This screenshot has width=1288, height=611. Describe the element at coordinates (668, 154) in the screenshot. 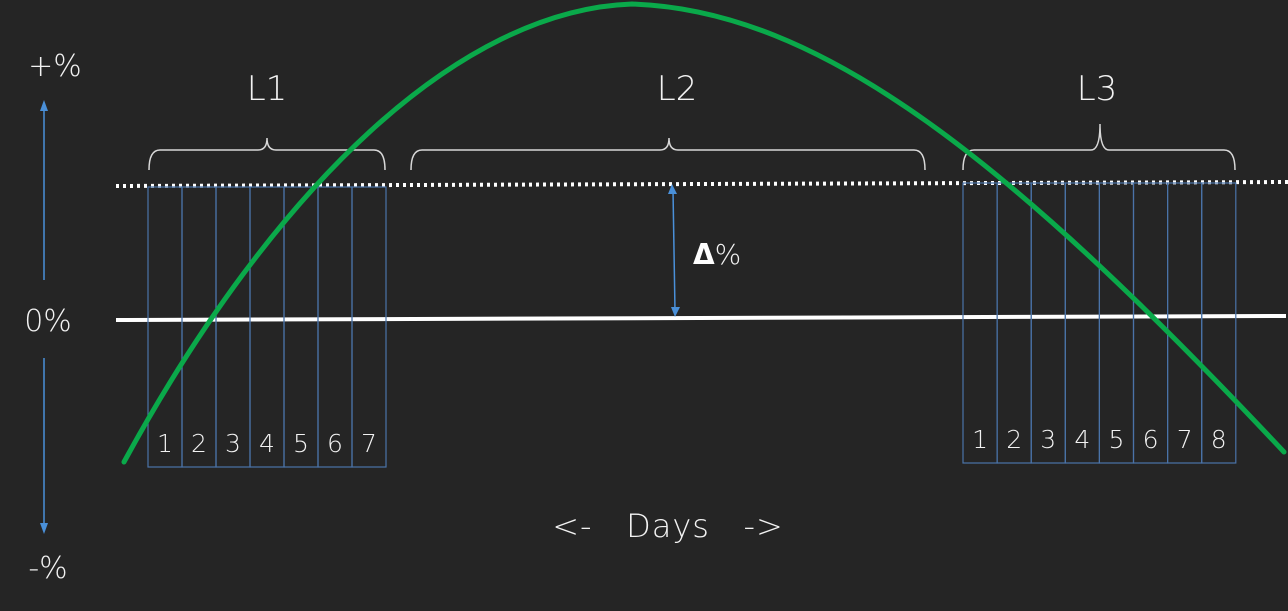

I see `brace-l2` at that location.